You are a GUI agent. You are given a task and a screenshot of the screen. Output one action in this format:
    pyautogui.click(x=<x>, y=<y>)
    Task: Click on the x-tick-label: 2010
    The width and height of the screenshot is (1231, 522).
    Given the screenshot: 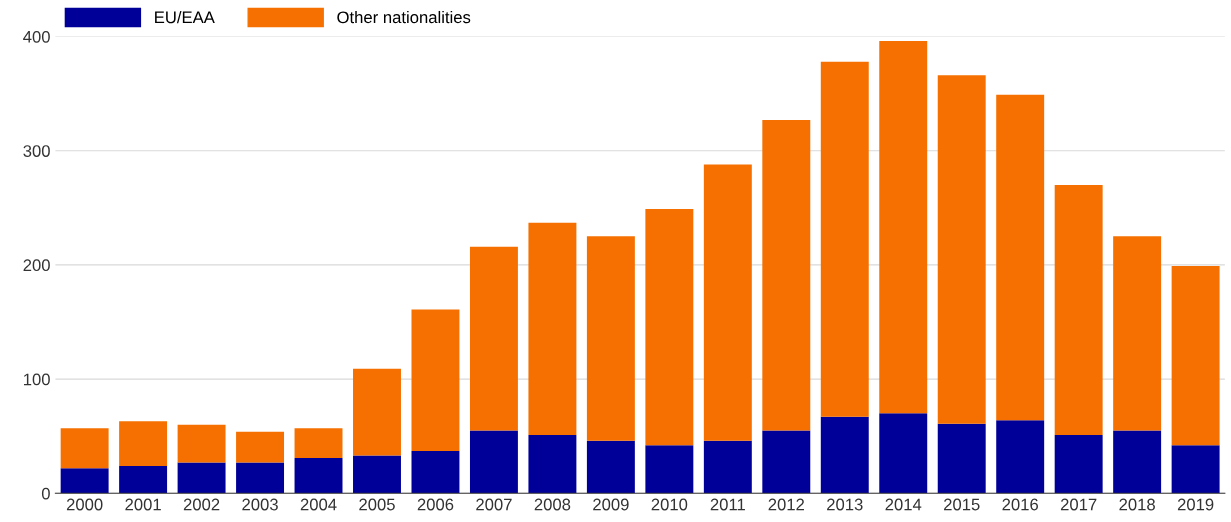 What is the action you would take?
    pyautogui.click(x=669, y=504)
    